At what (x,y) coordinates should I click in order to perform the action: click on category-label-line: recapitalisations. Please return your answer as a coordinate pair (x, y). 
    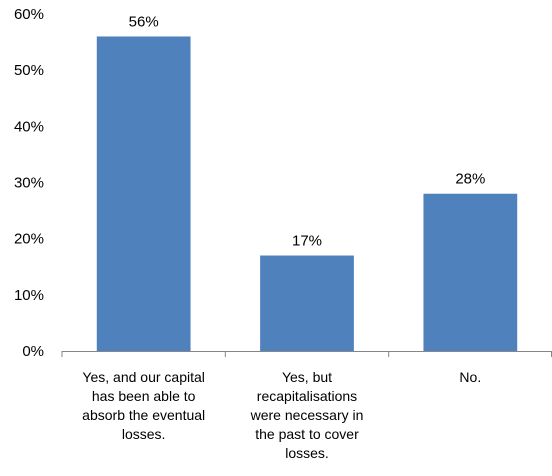
    Looking at the image, I should click on (307, 396).